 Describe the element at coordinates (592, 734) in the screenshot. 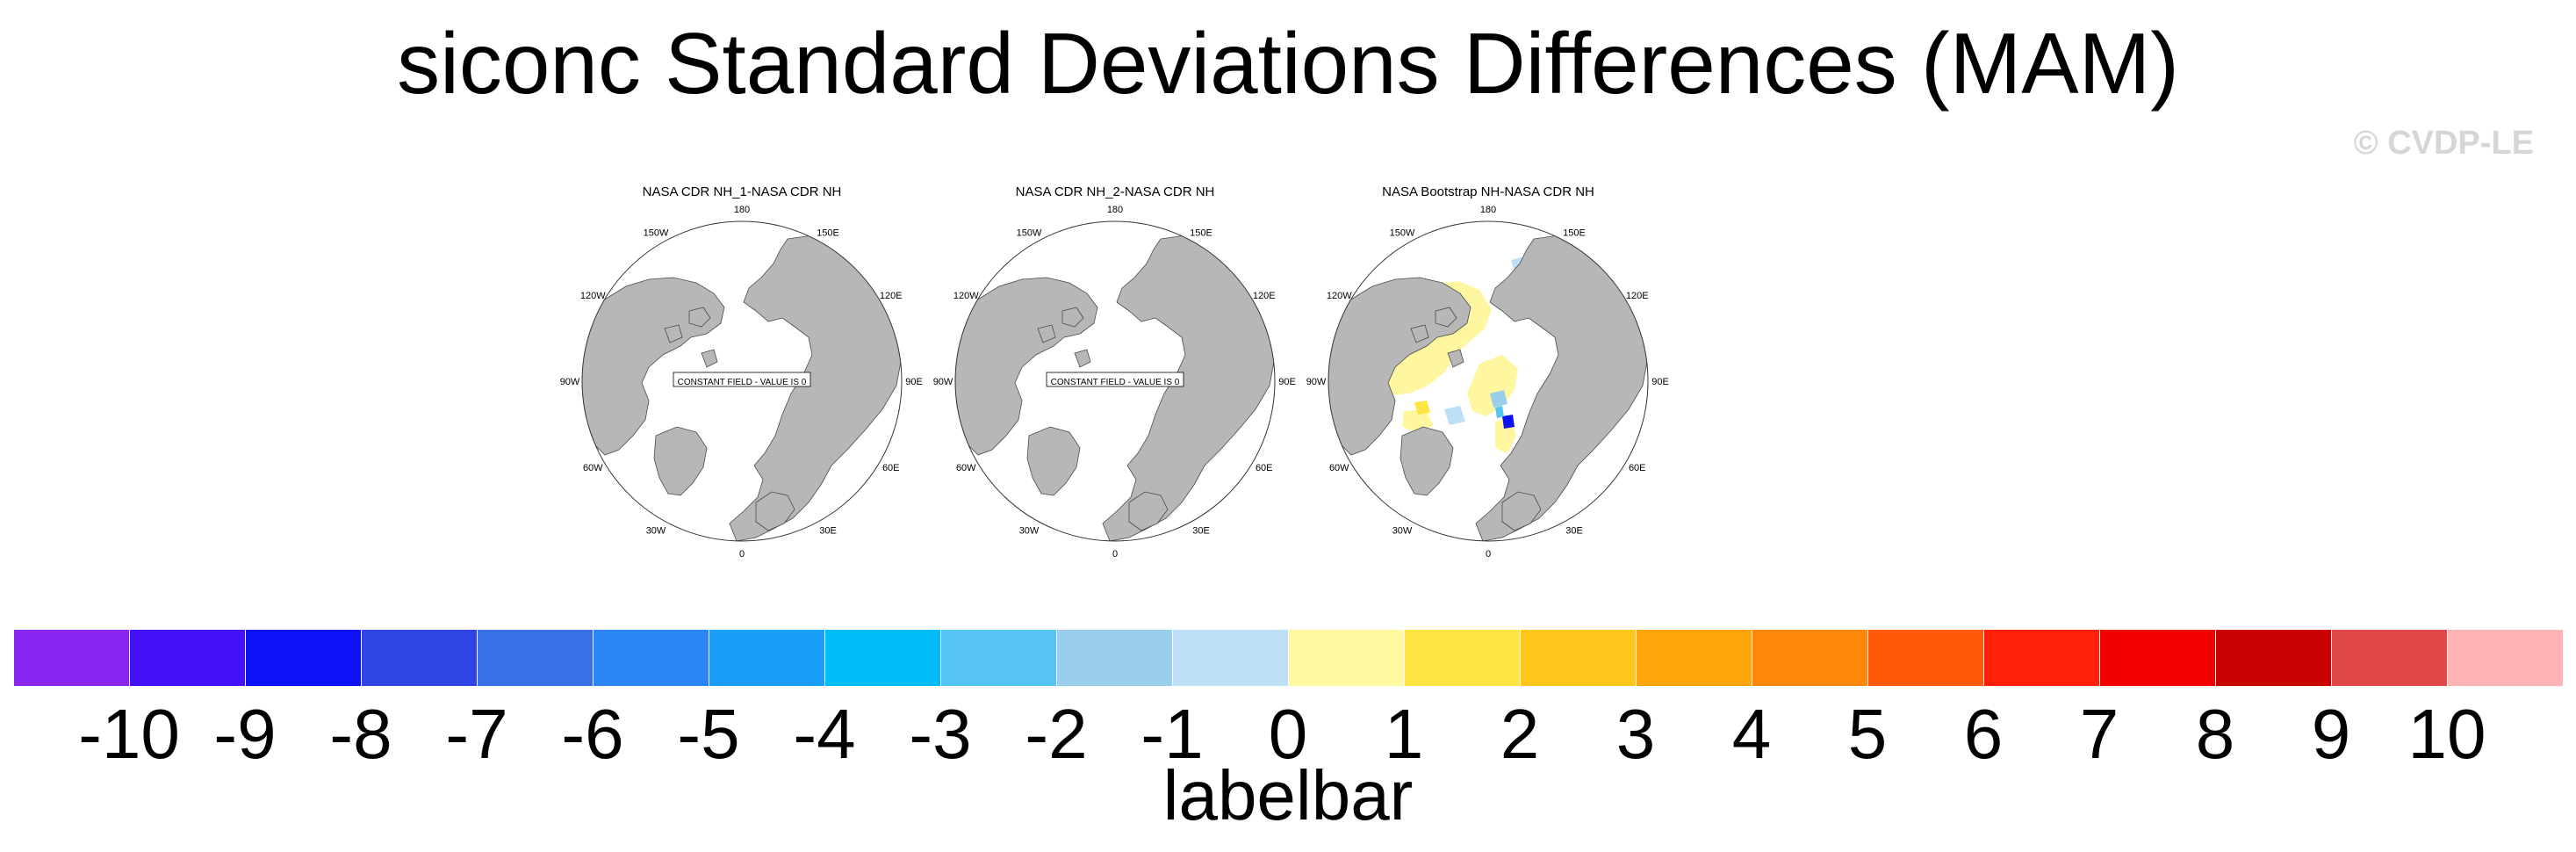

I see `labelbar-tick: -6` at that location.